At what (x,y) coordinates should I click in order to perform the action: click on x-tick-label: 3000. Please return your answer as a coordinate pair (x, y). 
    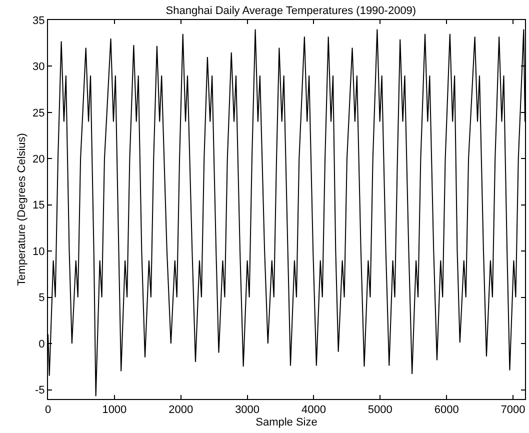
    Looking at the image, I should click on (247, 410).